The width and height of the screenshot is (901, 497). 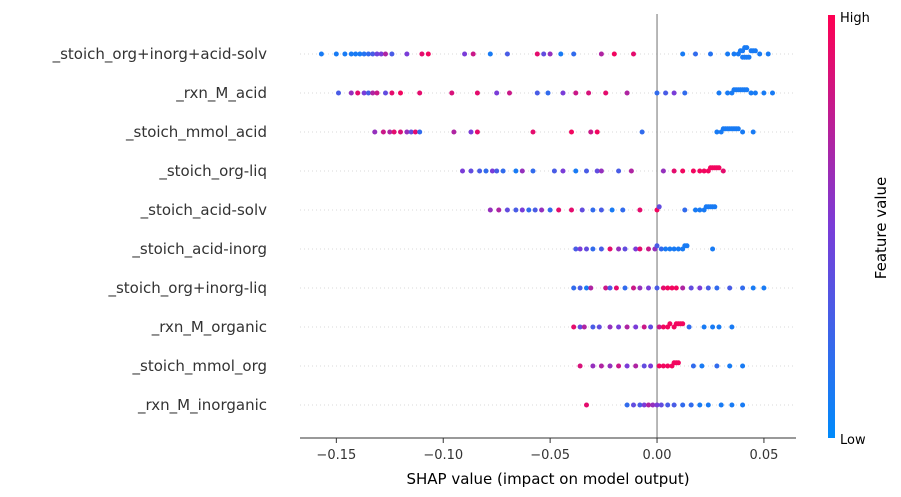 What do you see at coordinates (853, 440) in the screenshot?
I see `colorbar-low-label: Low` at bounding box center [853, 440].